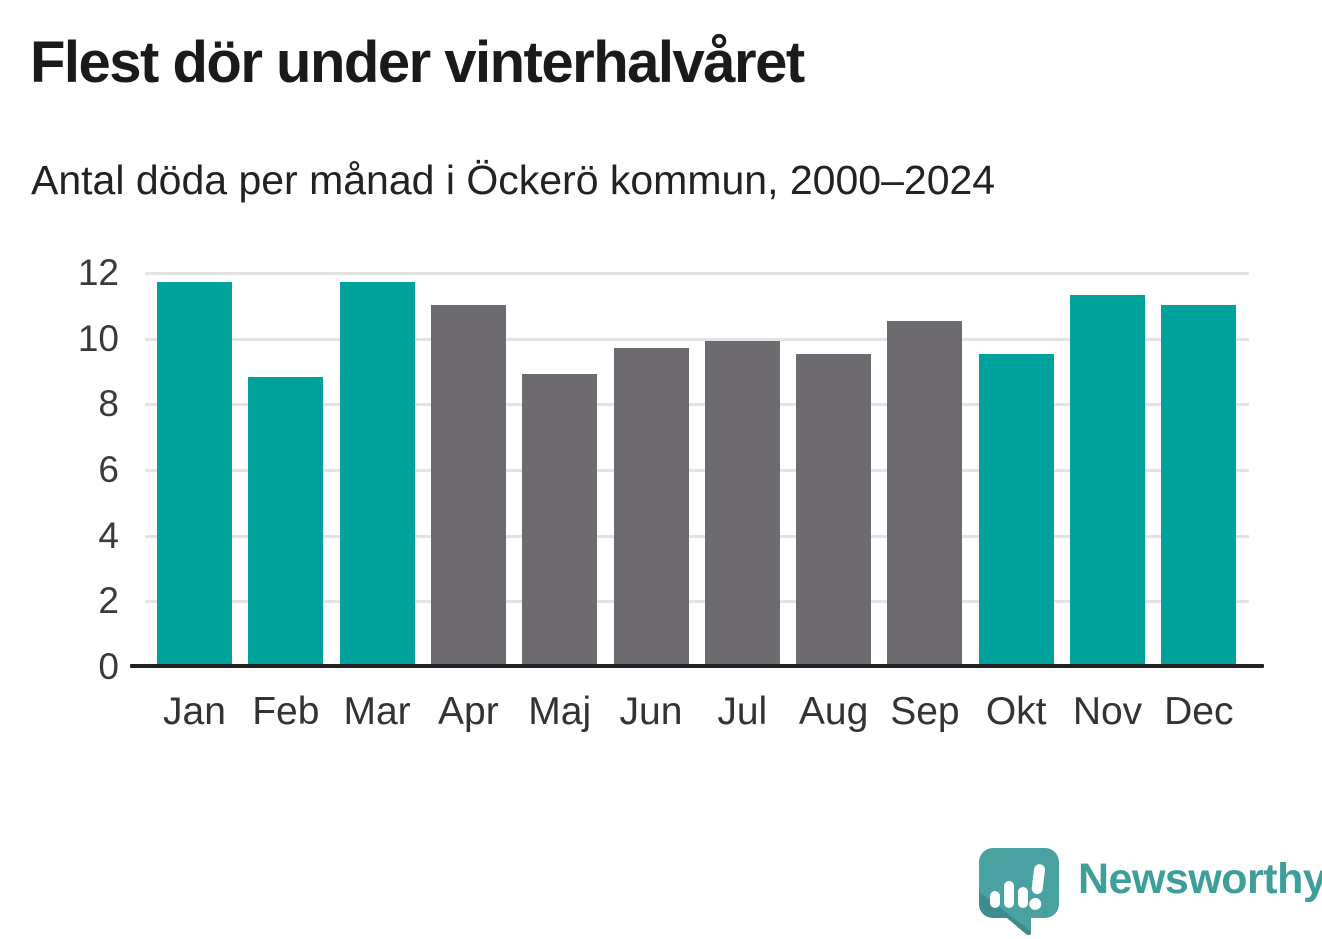 This screenshot has height=939, width=1322. I want to click on bar-mar, so click(377, 473).